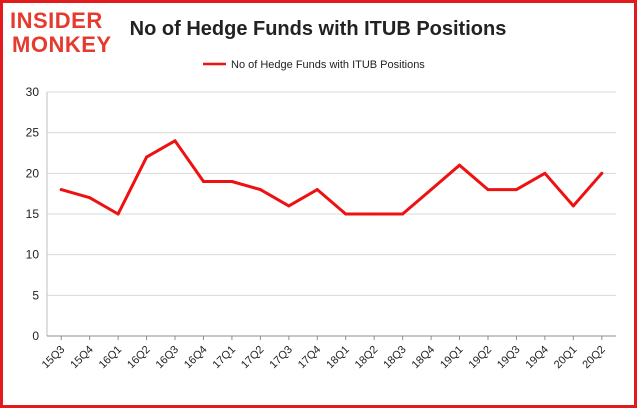  I want to click on x-tick-label: 15Q3, so click(54, 358).